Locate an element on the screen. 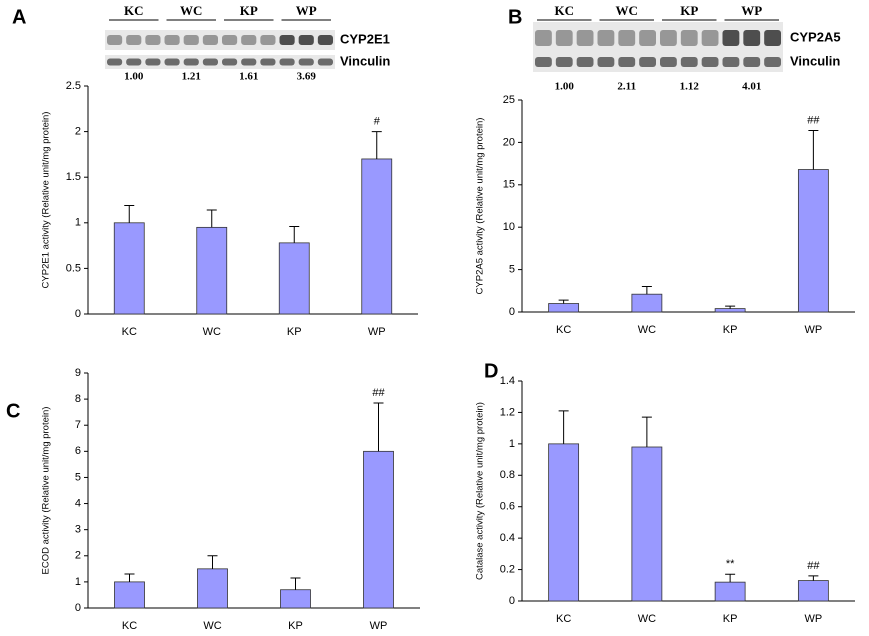  ratio-label: 3.69 is located at coordinates (307, 77).